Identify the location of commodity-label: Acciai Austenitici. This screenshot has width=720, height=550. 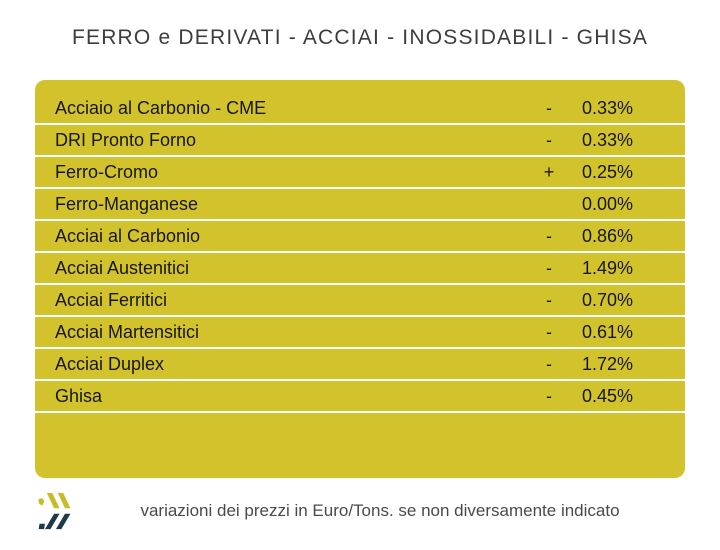
(122, 267).